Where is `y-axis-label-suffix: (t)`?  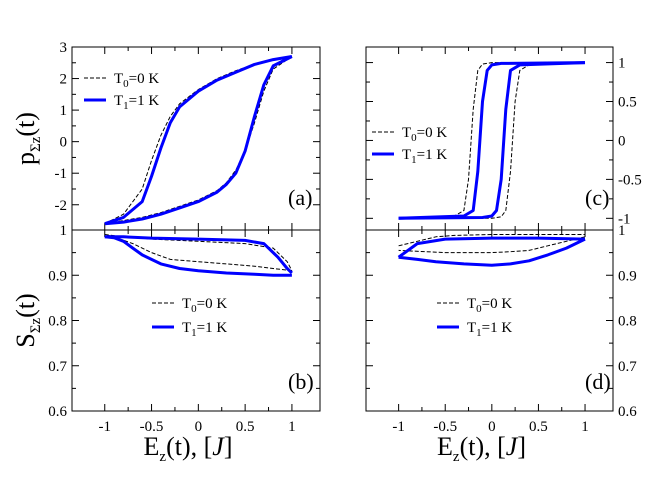 y-axis-label-suffix: (t) is located at coordinates (25, 124).